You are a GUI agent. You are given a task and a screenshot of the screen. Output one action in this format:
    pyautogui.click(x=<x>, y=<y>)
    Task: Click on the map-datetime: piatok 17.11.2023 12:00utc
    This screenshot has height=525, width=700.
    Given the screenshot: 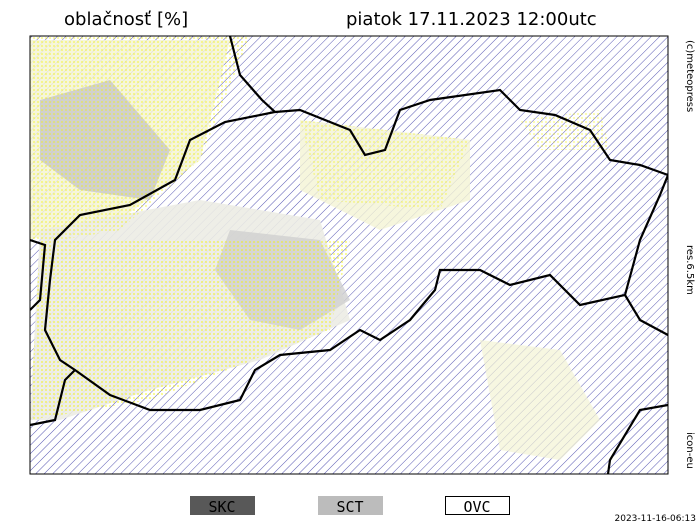 What is the action you would take?
    pyautogui.click(x=471, y=19)
    